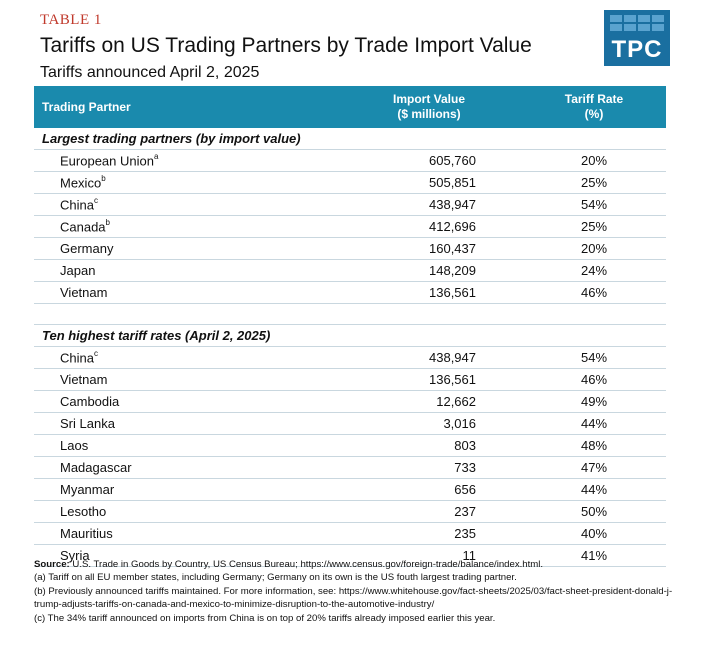 The width and height of the screenshot is (710, 672). What do you see at coordinates (637, 49) in the screenshot?
I see `logo-text: TPC` at bounding box center [637, 49].